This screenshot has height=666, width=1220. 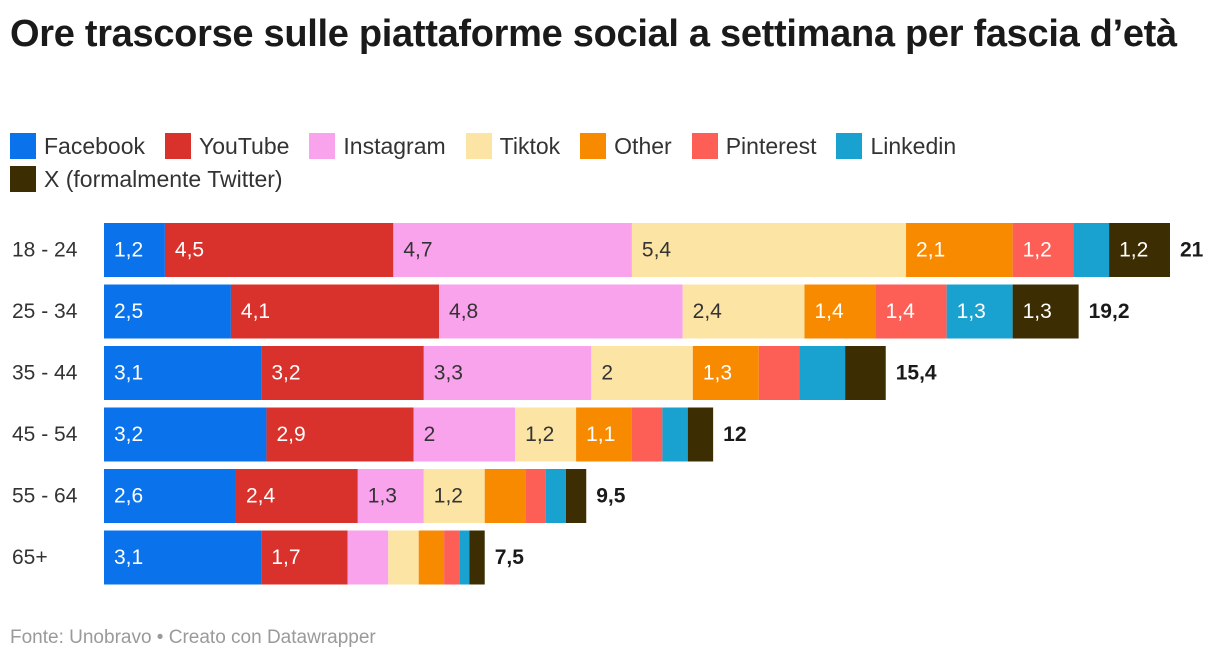 I want to click on legend-label: Other, so click(x=643, y=146).